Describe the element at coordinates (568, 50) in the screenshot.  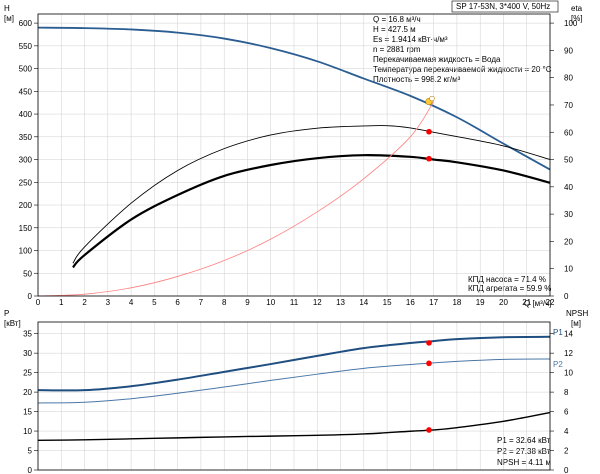
I see `top-right-tick-label: 90` at that location.